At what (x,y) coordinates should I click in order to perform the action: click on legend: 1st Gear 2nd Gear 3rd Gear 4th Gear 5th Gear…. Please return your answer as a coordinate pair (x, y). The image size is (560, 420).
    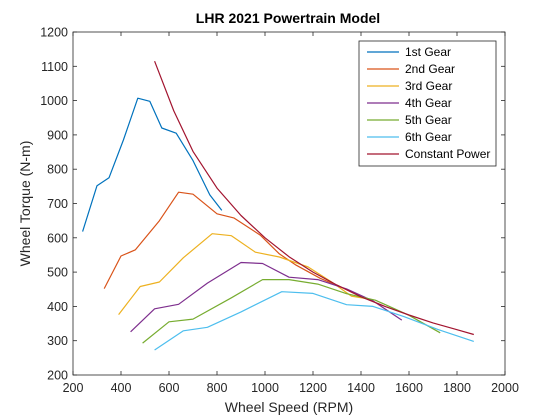
    Looking at the image, I should click on (427, 103).